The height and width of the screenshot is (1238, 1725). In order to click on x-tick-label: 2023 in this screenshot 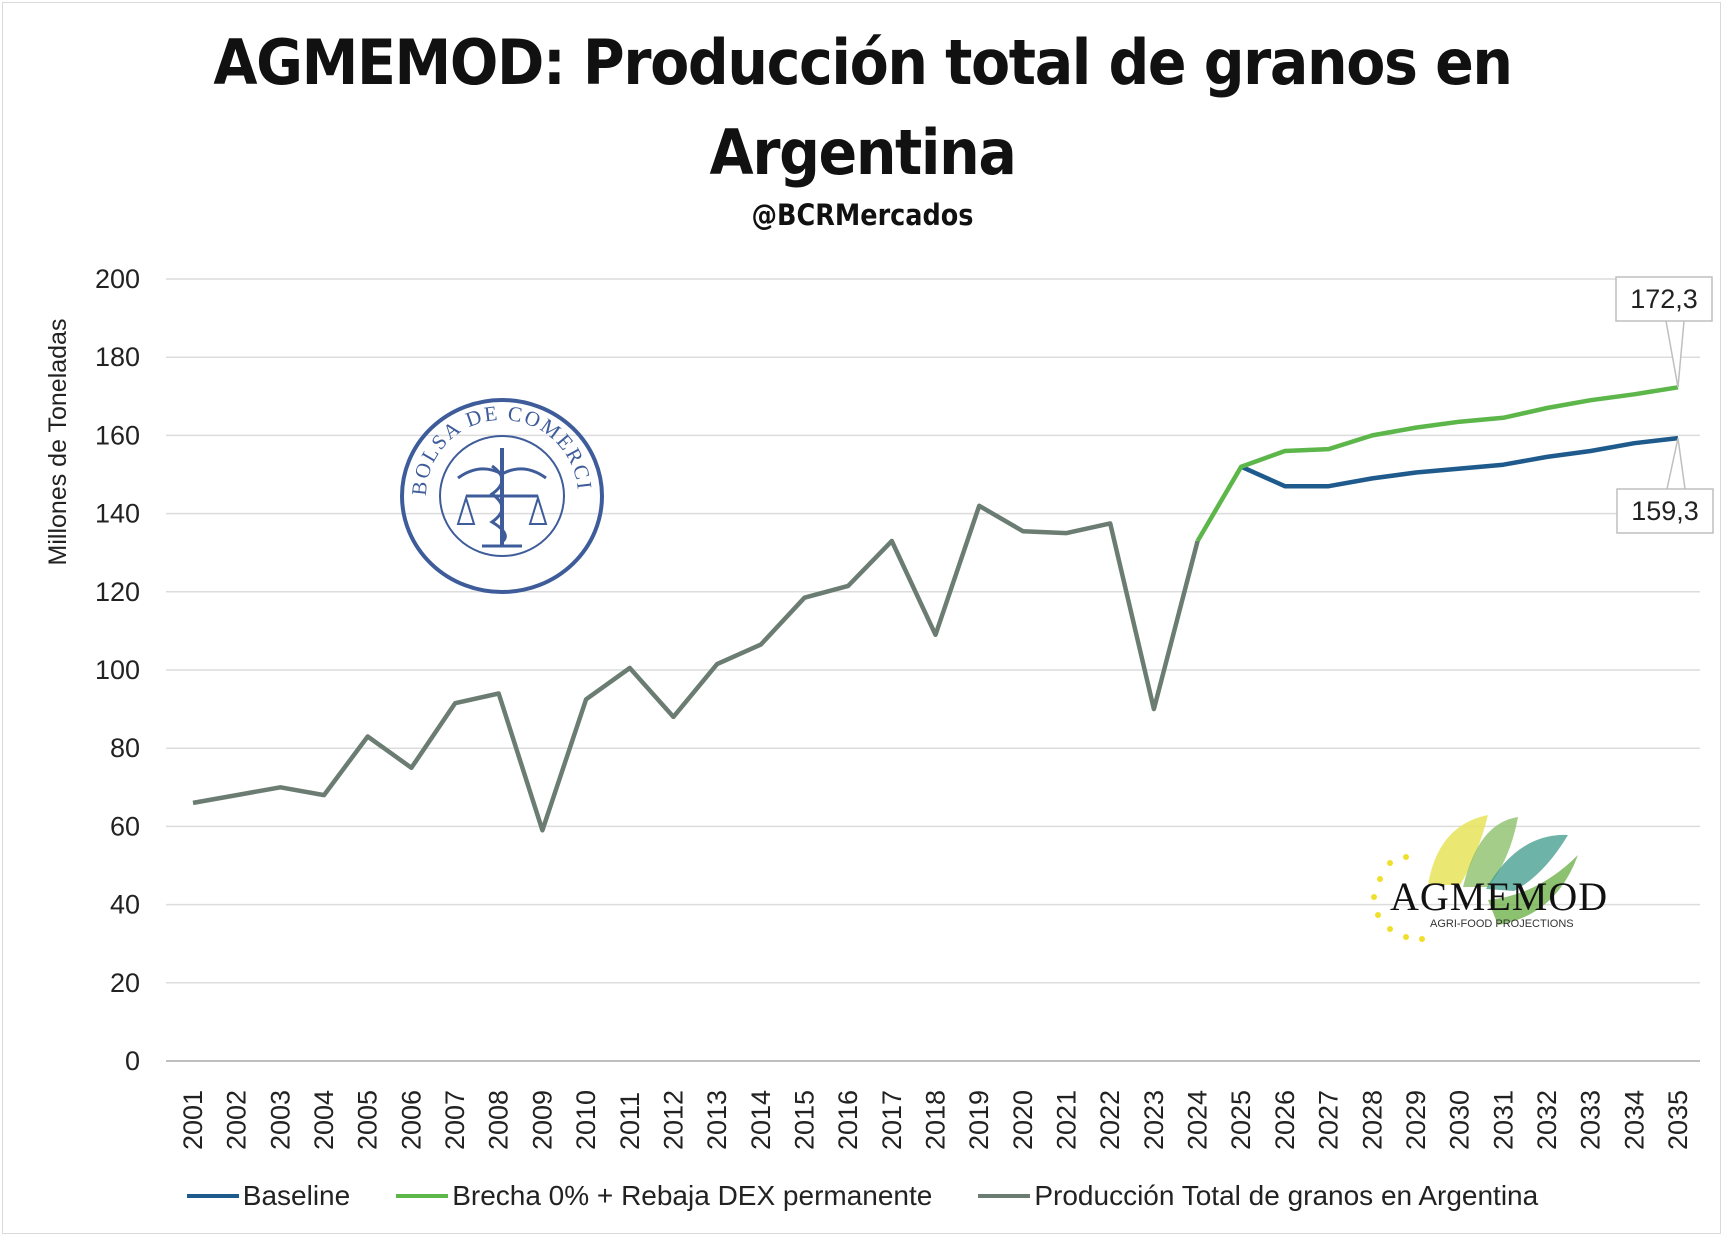, I will do `click(1154, 1120)`.